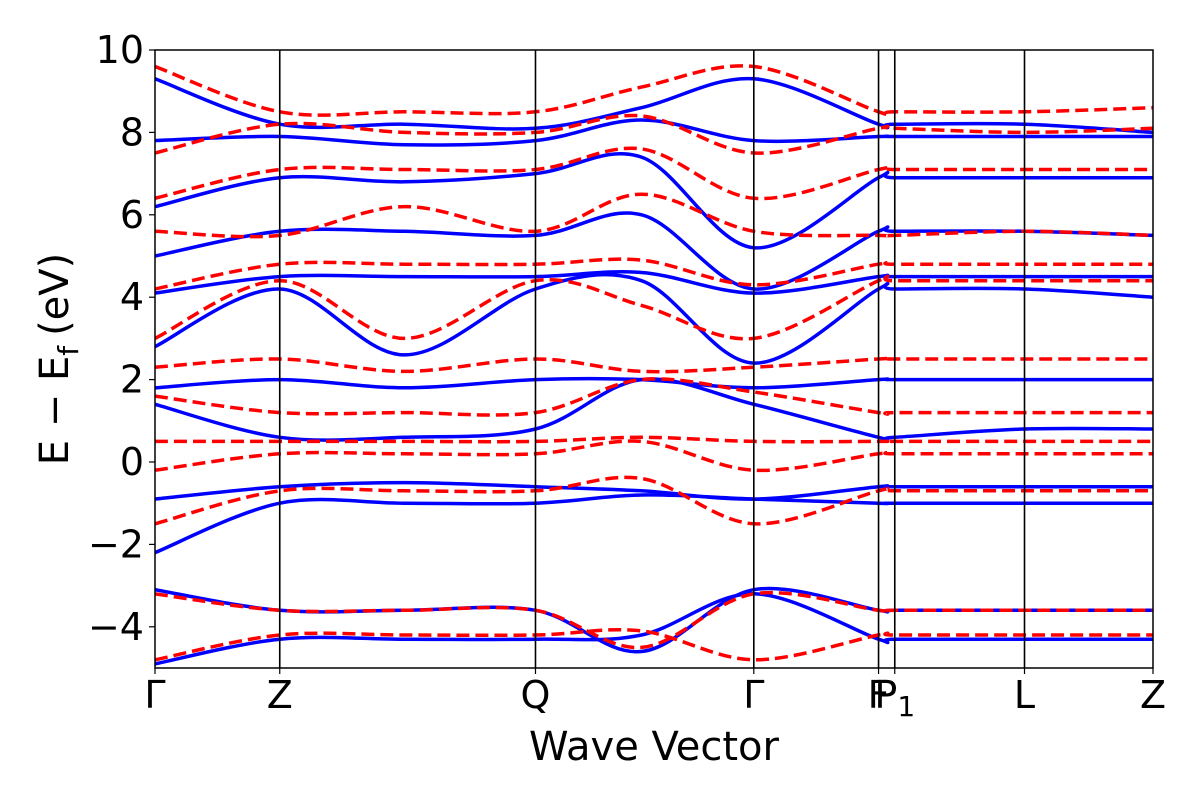 The width and height of the screenshot is (1200, 800). What do you see at coordinates (121, 338) in the screenshot?
I see `y-axis-ticks: −4 −2 0 2 4 6 8 10` at bounding box center [121, 338].